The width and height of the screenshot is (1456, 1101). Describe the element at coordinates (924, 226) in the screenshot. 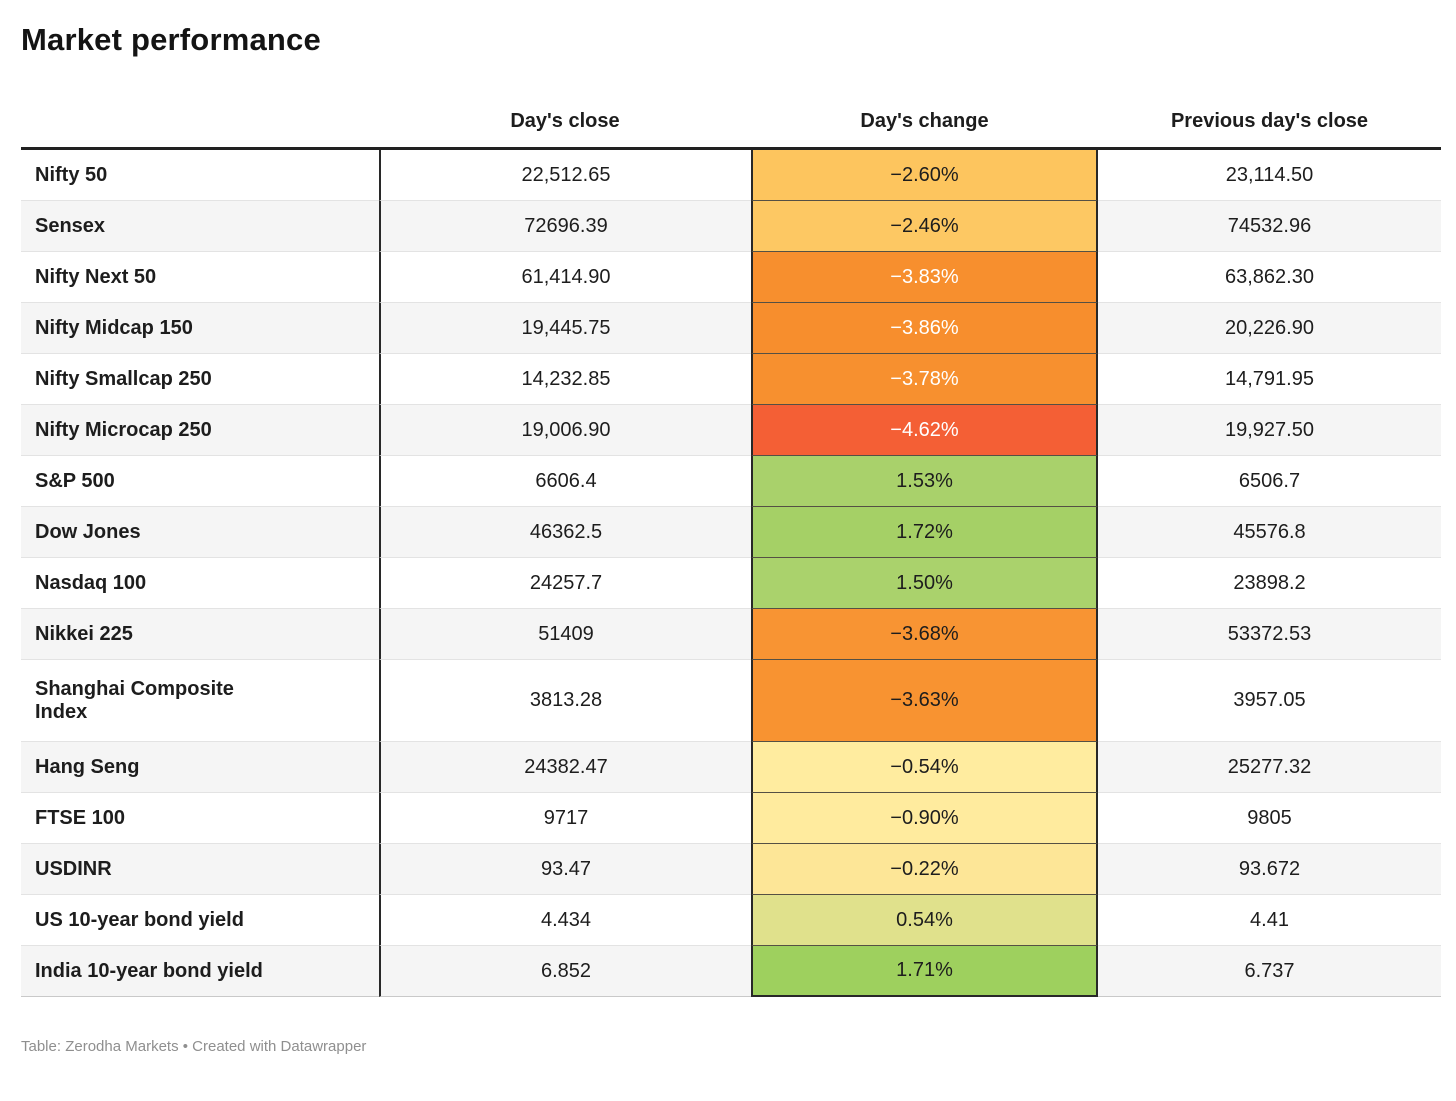

I see `days-change-cell: −2.46%` at that location.